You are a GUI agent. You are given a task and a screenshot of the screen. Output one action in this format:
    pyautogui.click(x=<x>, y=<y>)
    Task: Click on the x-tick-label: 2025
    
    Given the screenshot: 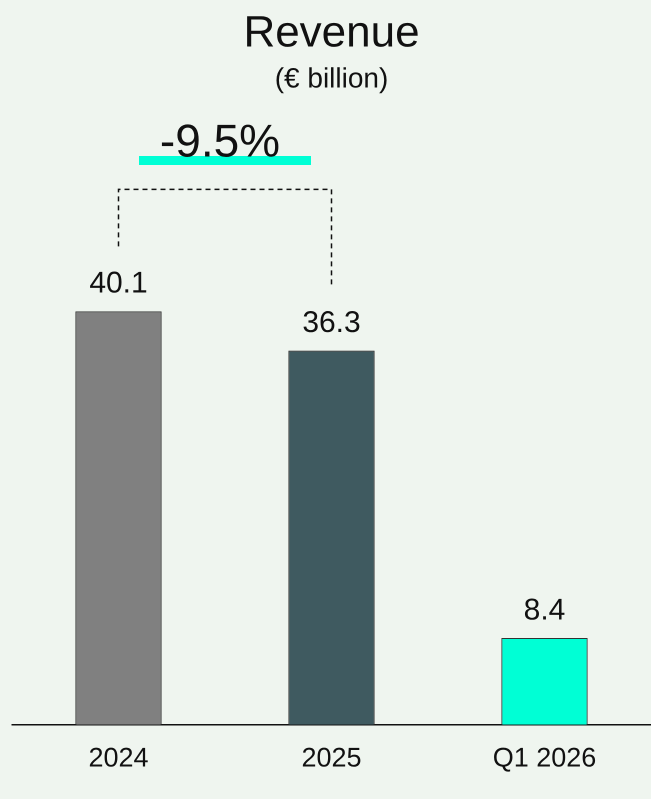 What is the action you would take?
    pyautogui.click(x=331, y=757)
    